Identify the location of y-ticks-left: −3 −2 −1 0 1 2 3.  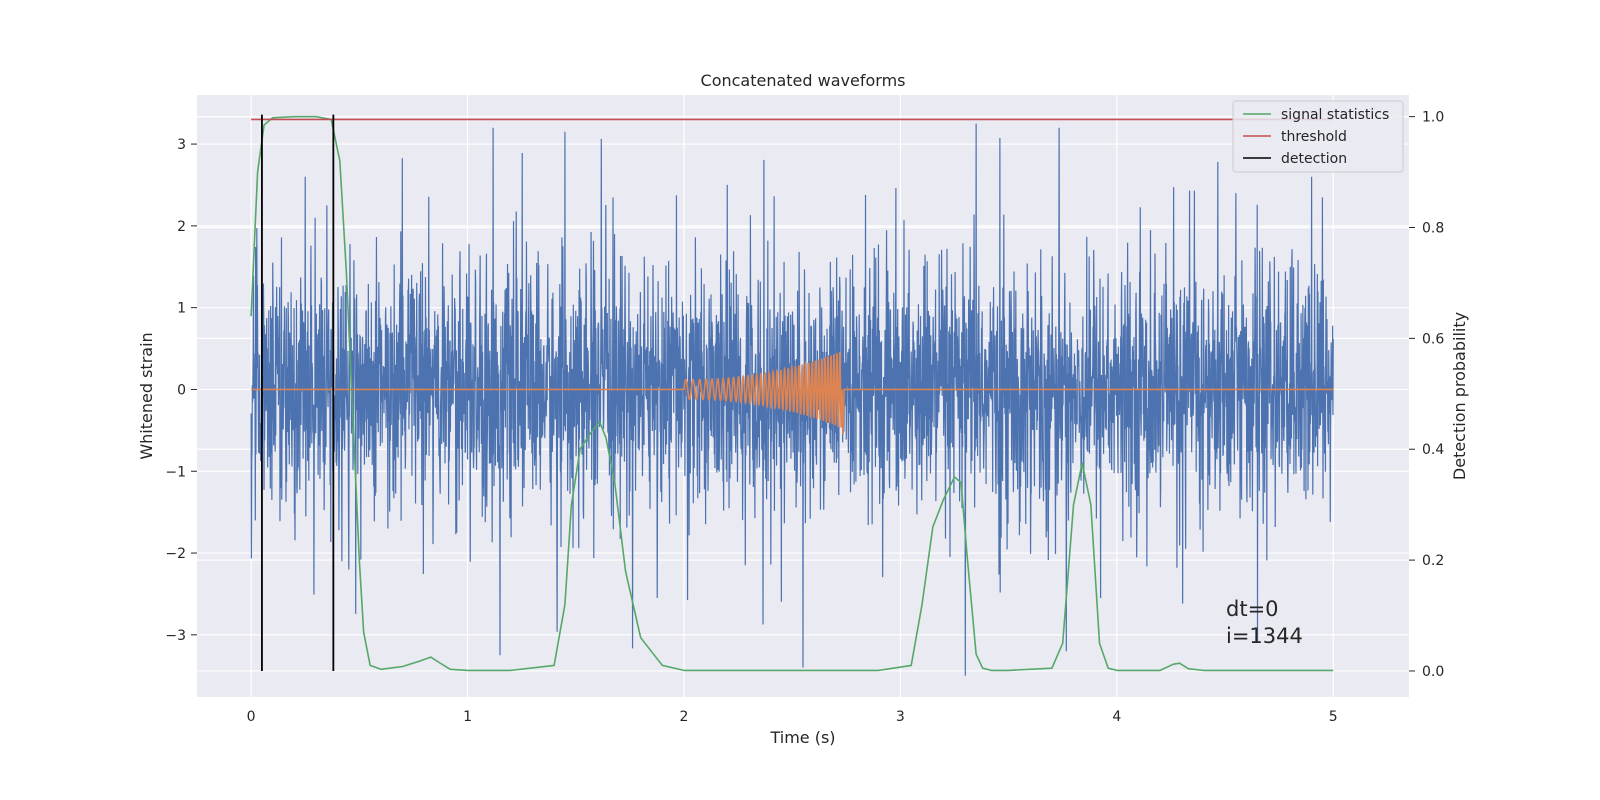
(181, 390).